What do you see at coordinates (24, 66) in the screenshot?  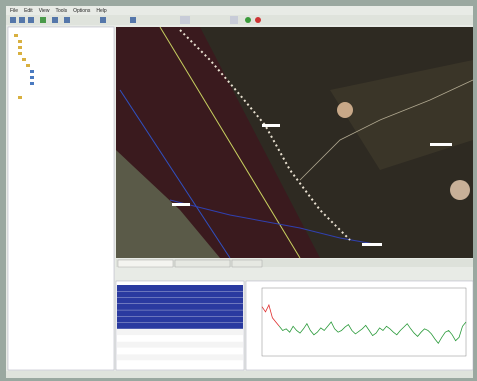 I see `tree-items` at bounding box center [24, 66].